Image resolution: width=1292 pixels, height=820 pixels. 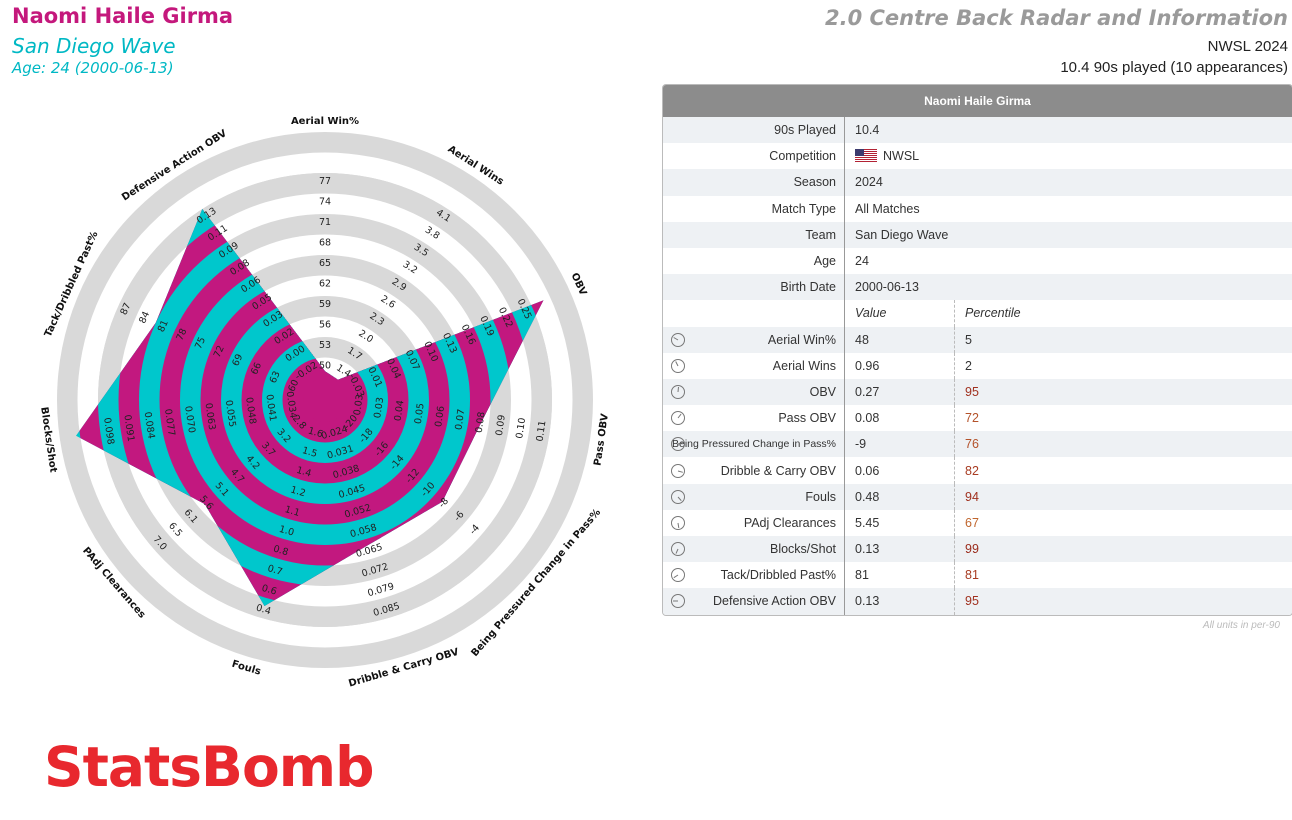 What do you see at coordinates (578, 284) in the screenshot?
I see `radar-axis-label: OBV` at bounding box center [578, 284].